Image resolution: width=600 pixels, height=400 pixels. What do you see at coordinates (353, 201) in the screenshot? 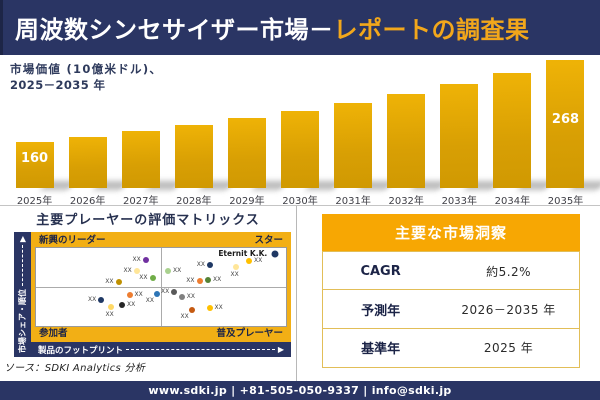
I see `bar-category-label: 2031年` at bounding box center [353, 201].